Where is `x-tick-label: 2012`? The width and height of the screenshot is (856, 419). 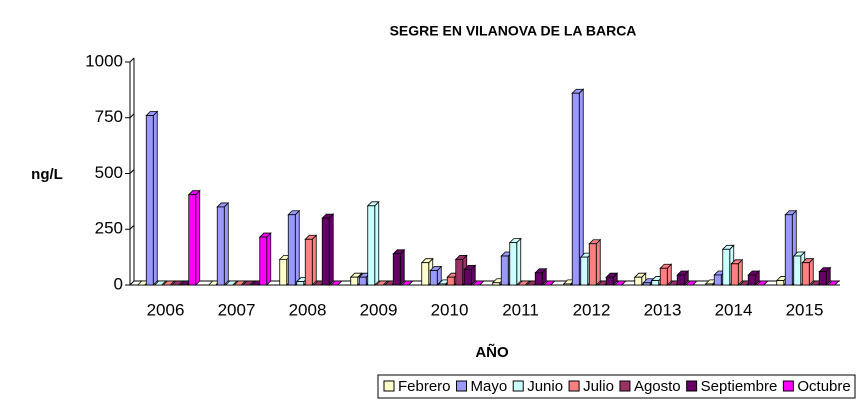 x-tick-label: 2012 is located at coordinates (592, 309).